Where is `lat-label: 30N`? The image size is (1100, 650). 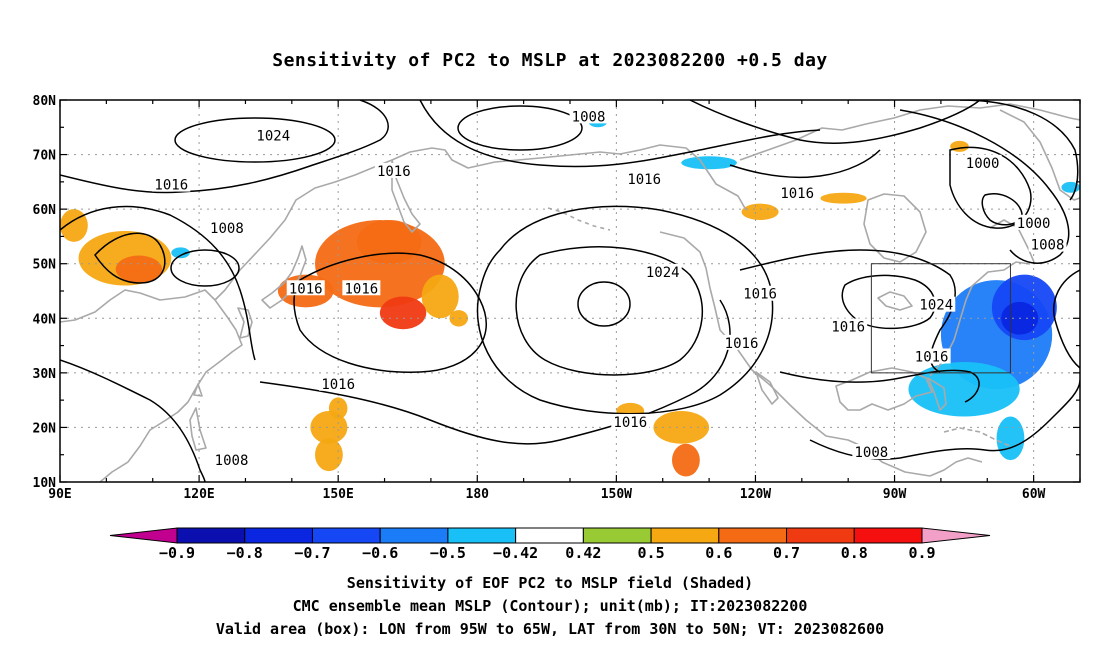 lat-label: 30N is located at coordinates (45, 374).